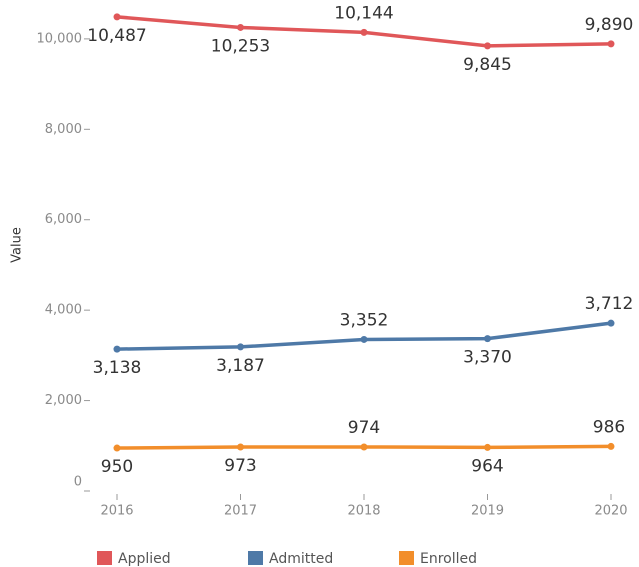  I want to click on data-label: 986, so click(609, 427).